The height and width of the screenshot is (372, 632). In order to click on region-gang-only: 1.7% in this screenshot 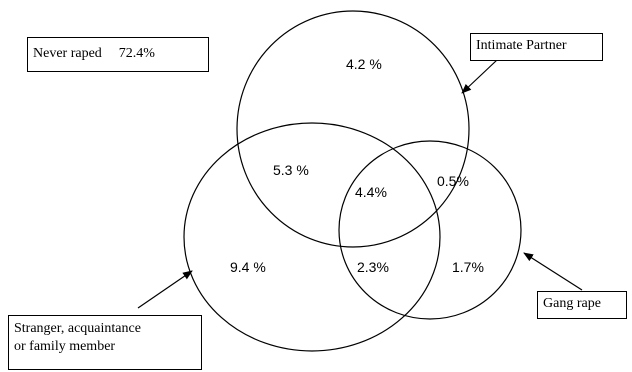, I will do `click(468, 267)`.